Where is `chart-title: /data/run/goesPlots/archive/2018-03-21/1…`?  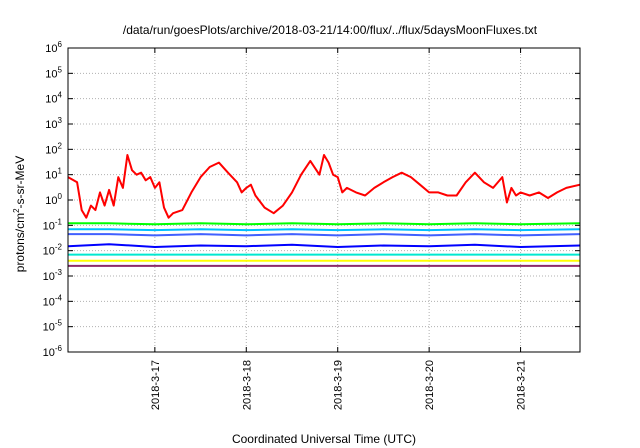
chart-title: /data/run/goesPlots/archive/2018-03-21/1… is located at coordinates (330, 30).